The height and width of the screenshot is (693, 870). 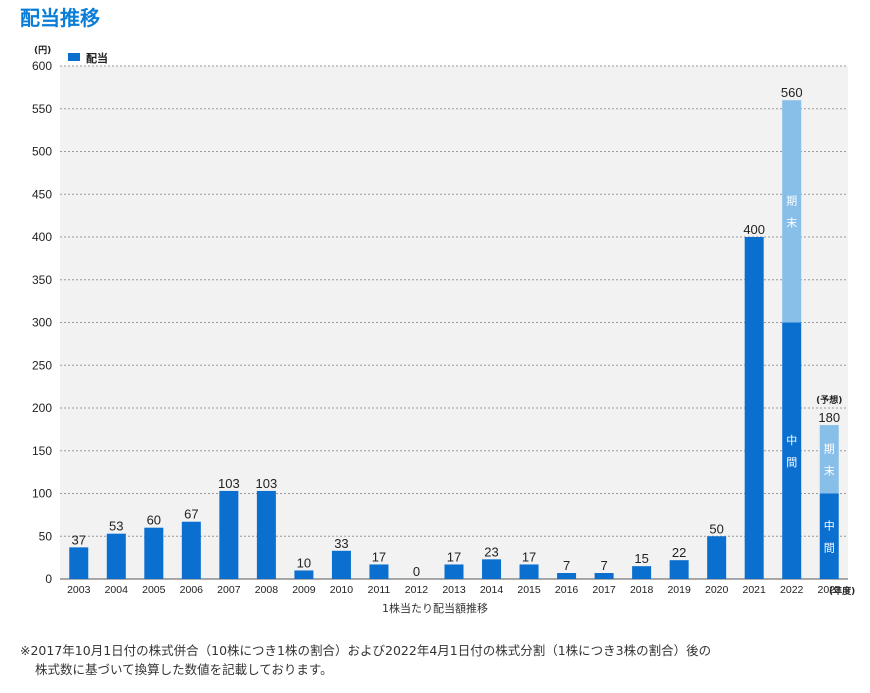 I want to click on x-tick-label: 2011, so click(x=379, y=590).